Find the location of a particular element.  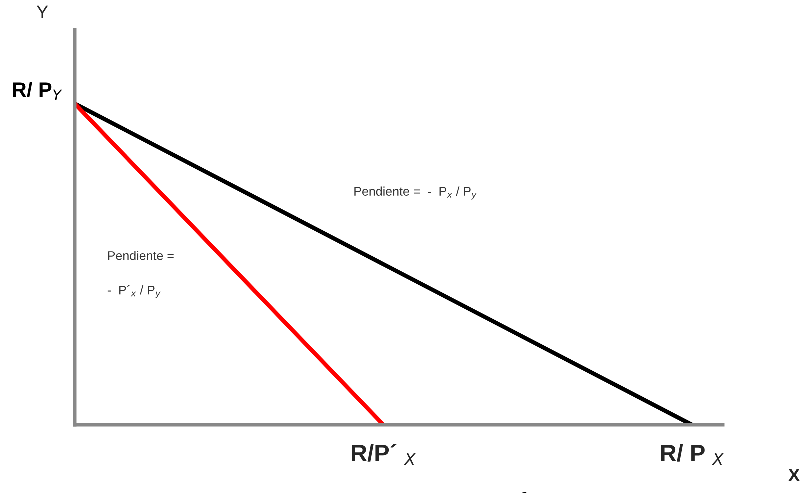

x-axis-title: X is located at coordinates (794, 475).